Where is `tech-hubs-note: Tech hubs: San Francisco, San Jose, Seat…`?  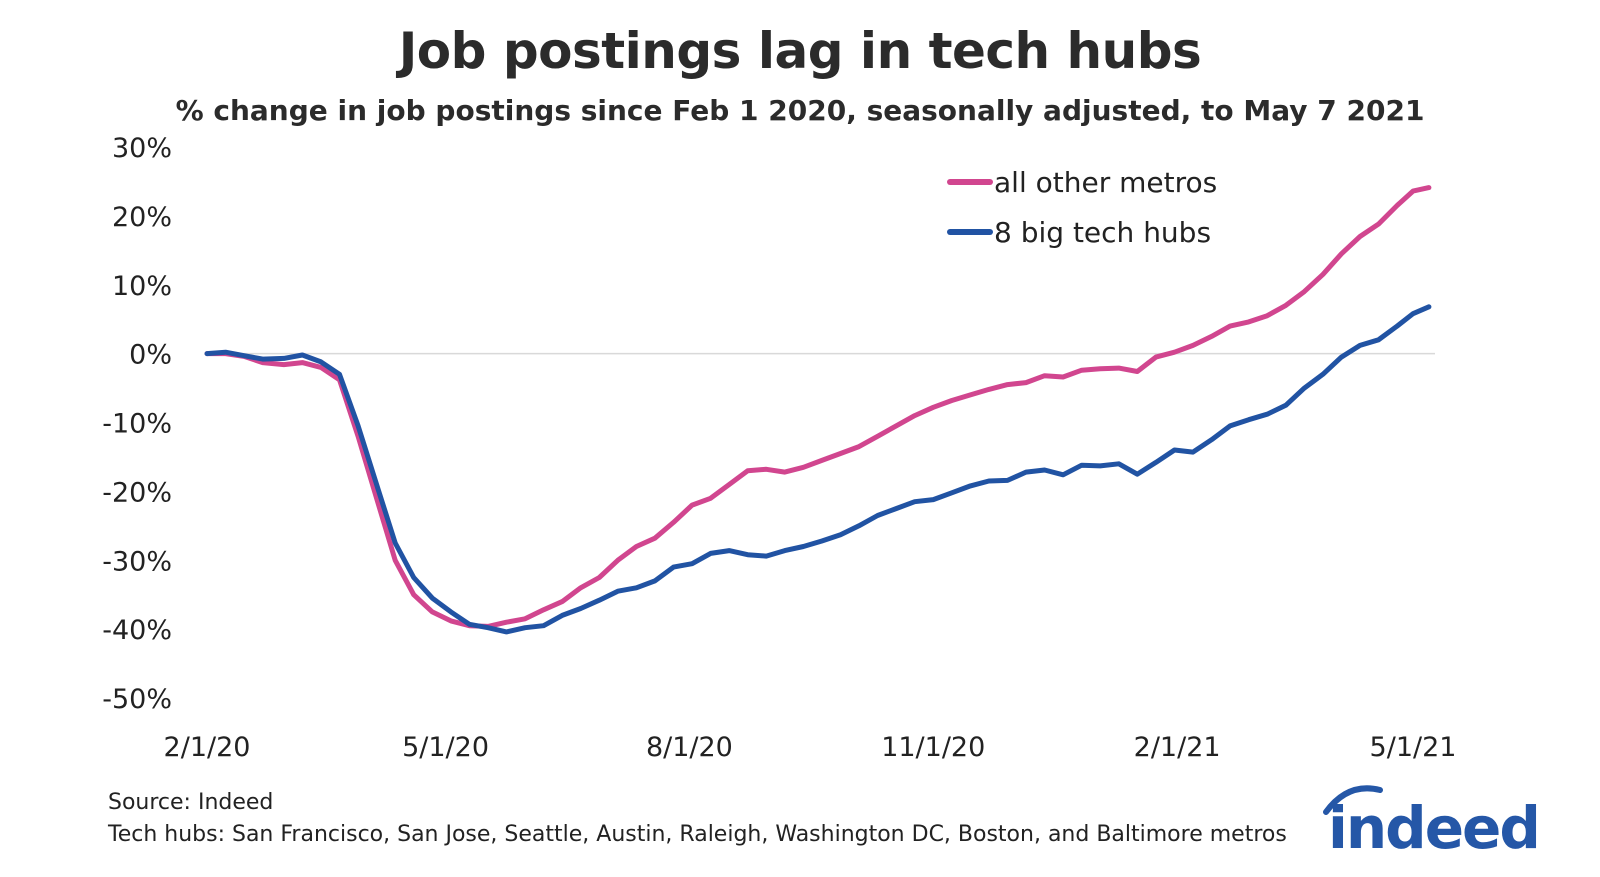
tech-hubs-note: Tech hubs: San Francisco, San Jose, Seat… is located at coordinates (697, 834).